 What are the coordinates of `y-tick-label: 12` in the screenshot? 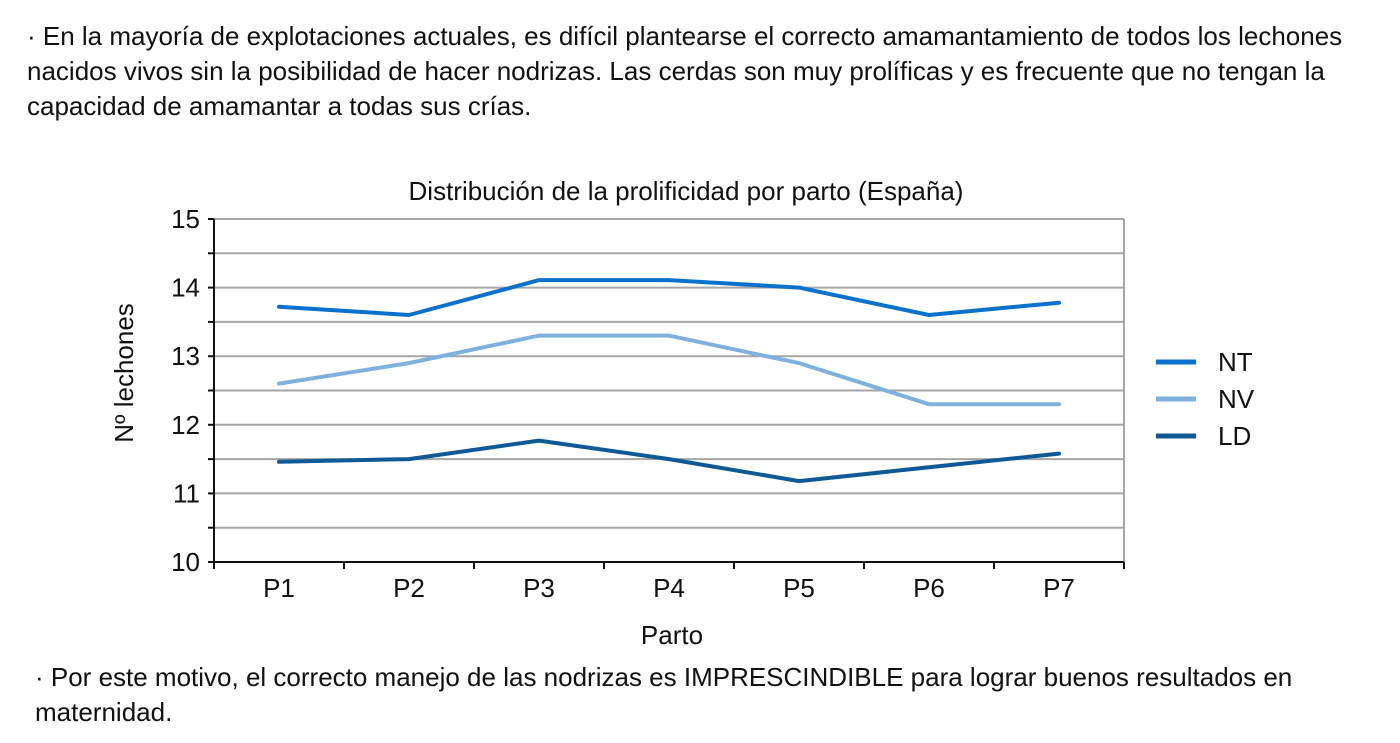 It's located at (185, 425).